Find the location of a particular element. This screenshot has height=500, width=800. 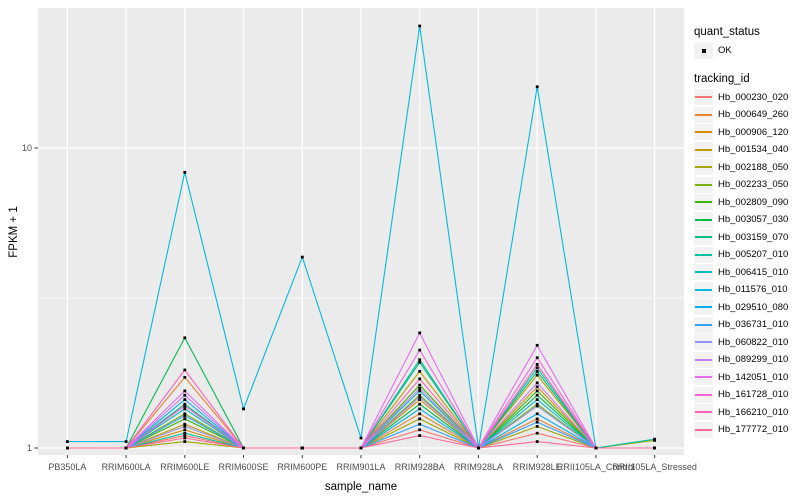

legend-item-label: Hb_005207_010 is located at coordinates (753, 255).